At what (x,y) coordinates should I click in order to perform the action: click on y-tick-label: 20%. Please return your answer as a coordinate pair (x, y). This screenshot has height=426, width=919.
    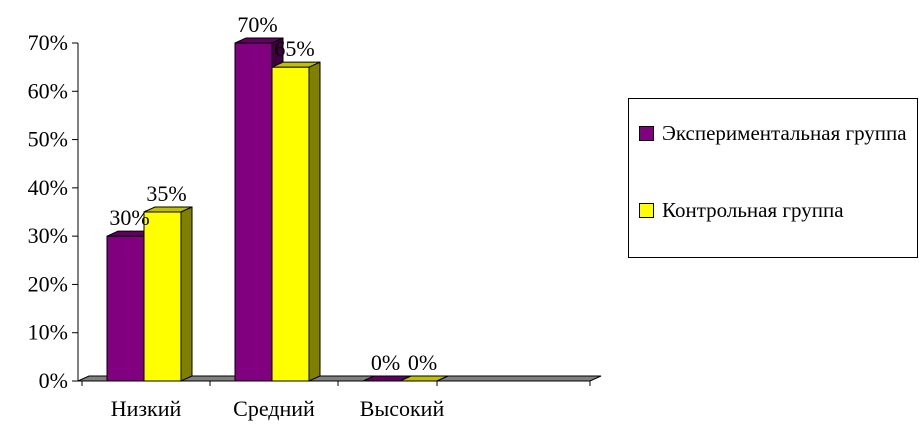
    Looking at the image, I should click on (48, 283).